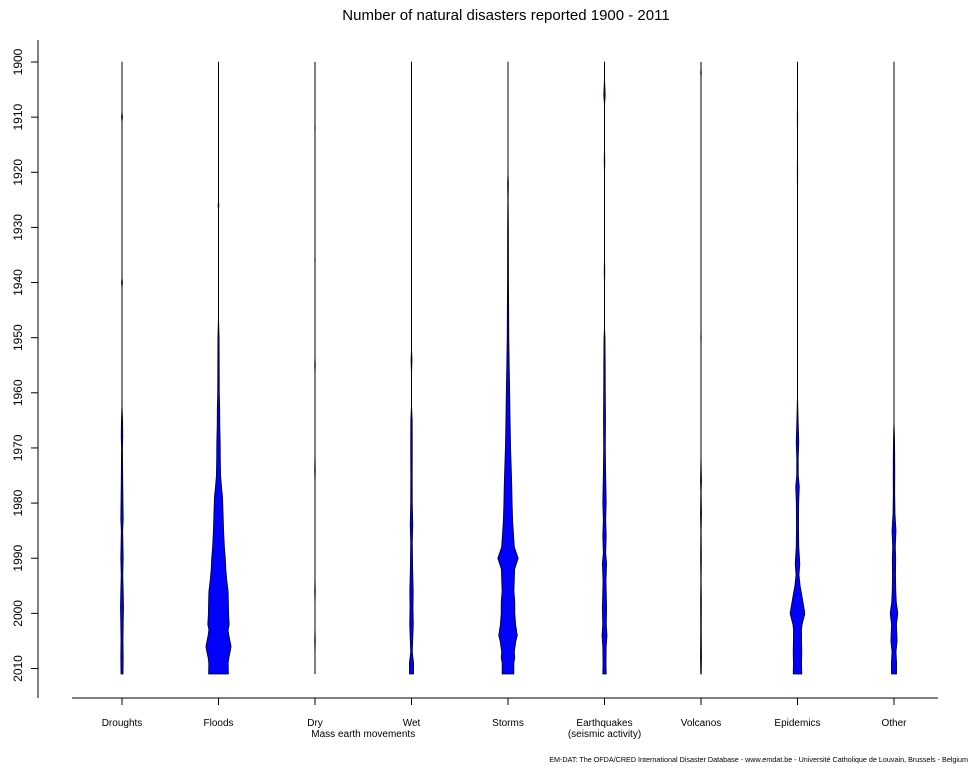 The width and height of the screenshot is (973, 774). What do you see at coordinates (18, 116) in the screenshot?
I see `y-tick-label-1910: 1910` at bounding box center [18, 116].